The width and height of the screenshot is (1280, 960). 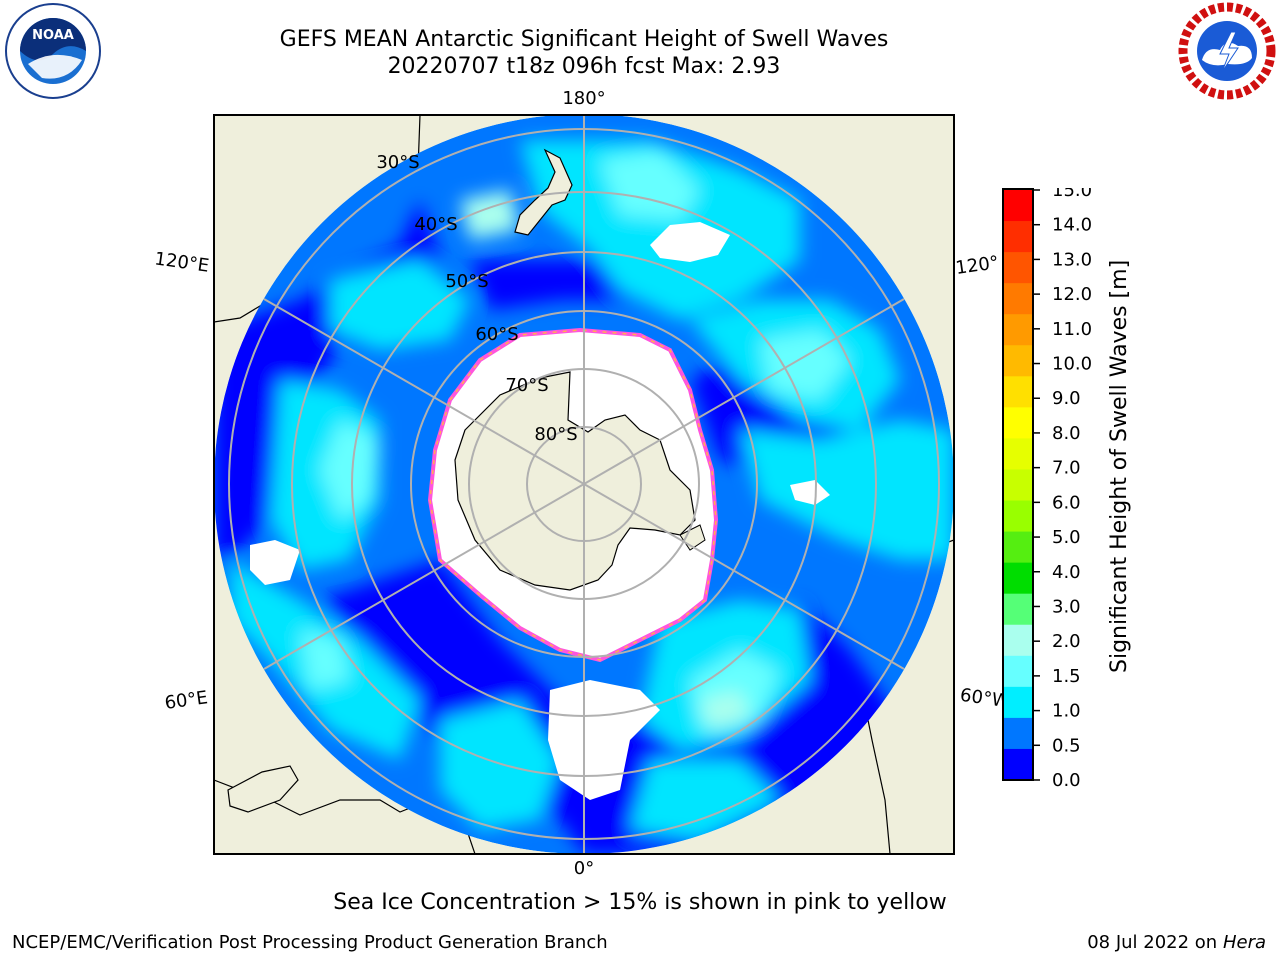 I want to click on national-weather-service-logo-icon, so click(x=1227, y=51).